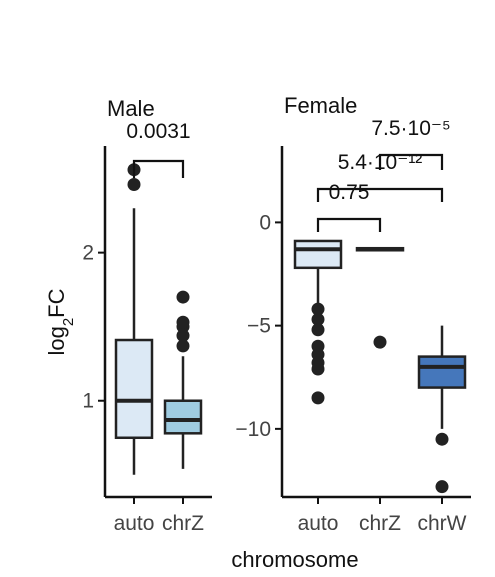  What do you see at coordinates (349, 192) in the screenshot?
I see `female-pvalue-label: 0.75` at bounding box center [349, 192].